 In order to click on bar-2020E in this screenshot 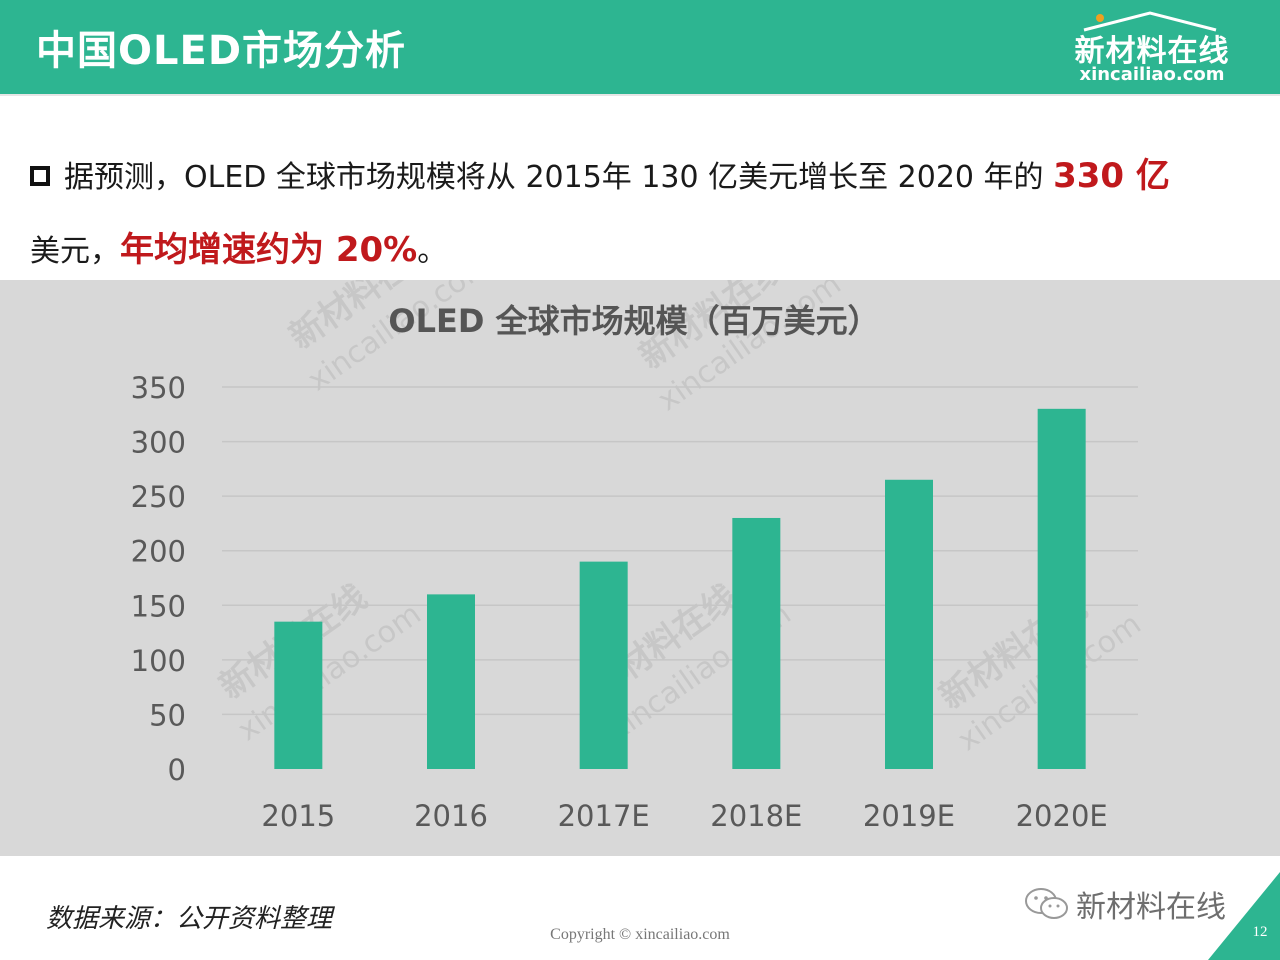, I will do `click(1061, 588)`.